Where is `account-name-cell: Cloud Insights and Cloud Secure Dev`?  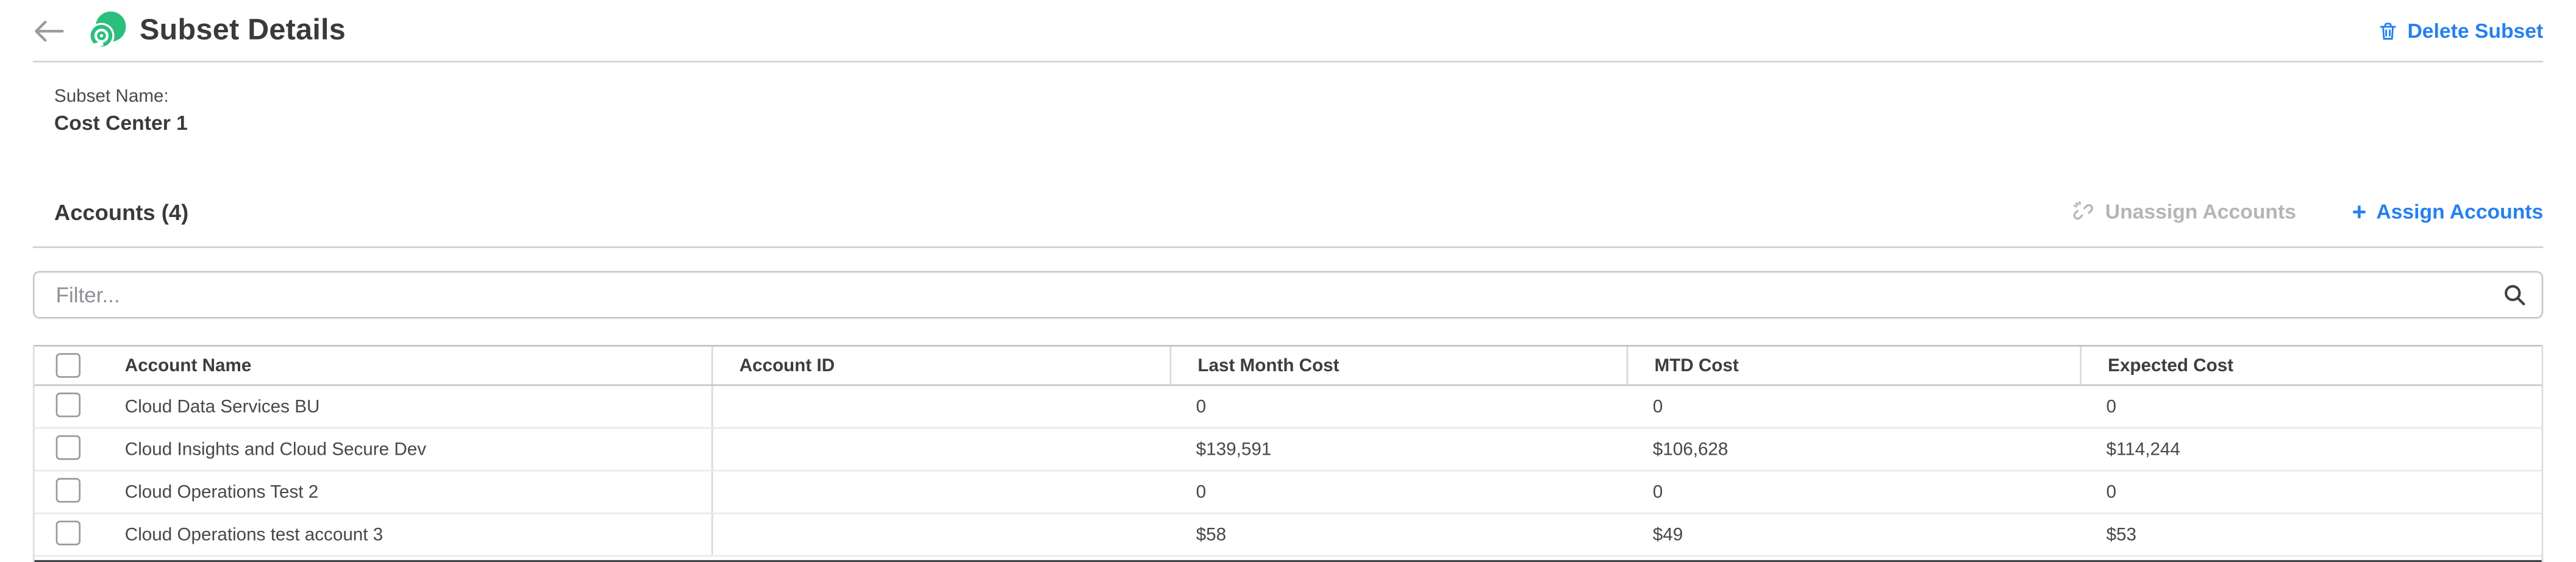
account-name-cell: Cloud Insights and Cloud Secure Dev is located at coordinates (275, 449).